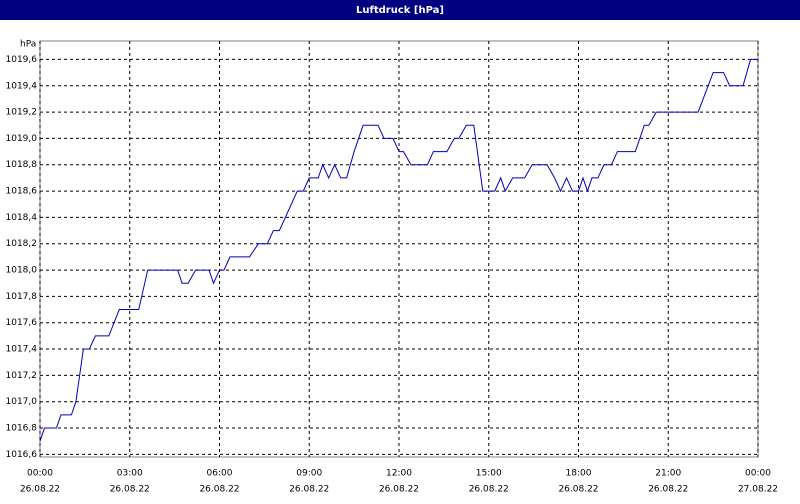 Image resolution: width=800 pixels, height=504 pixels. What do you see at coordinates (22, 244) in the screenshot?
I see `y-tick-label: 1018,2` at bounding box center [22, 244].